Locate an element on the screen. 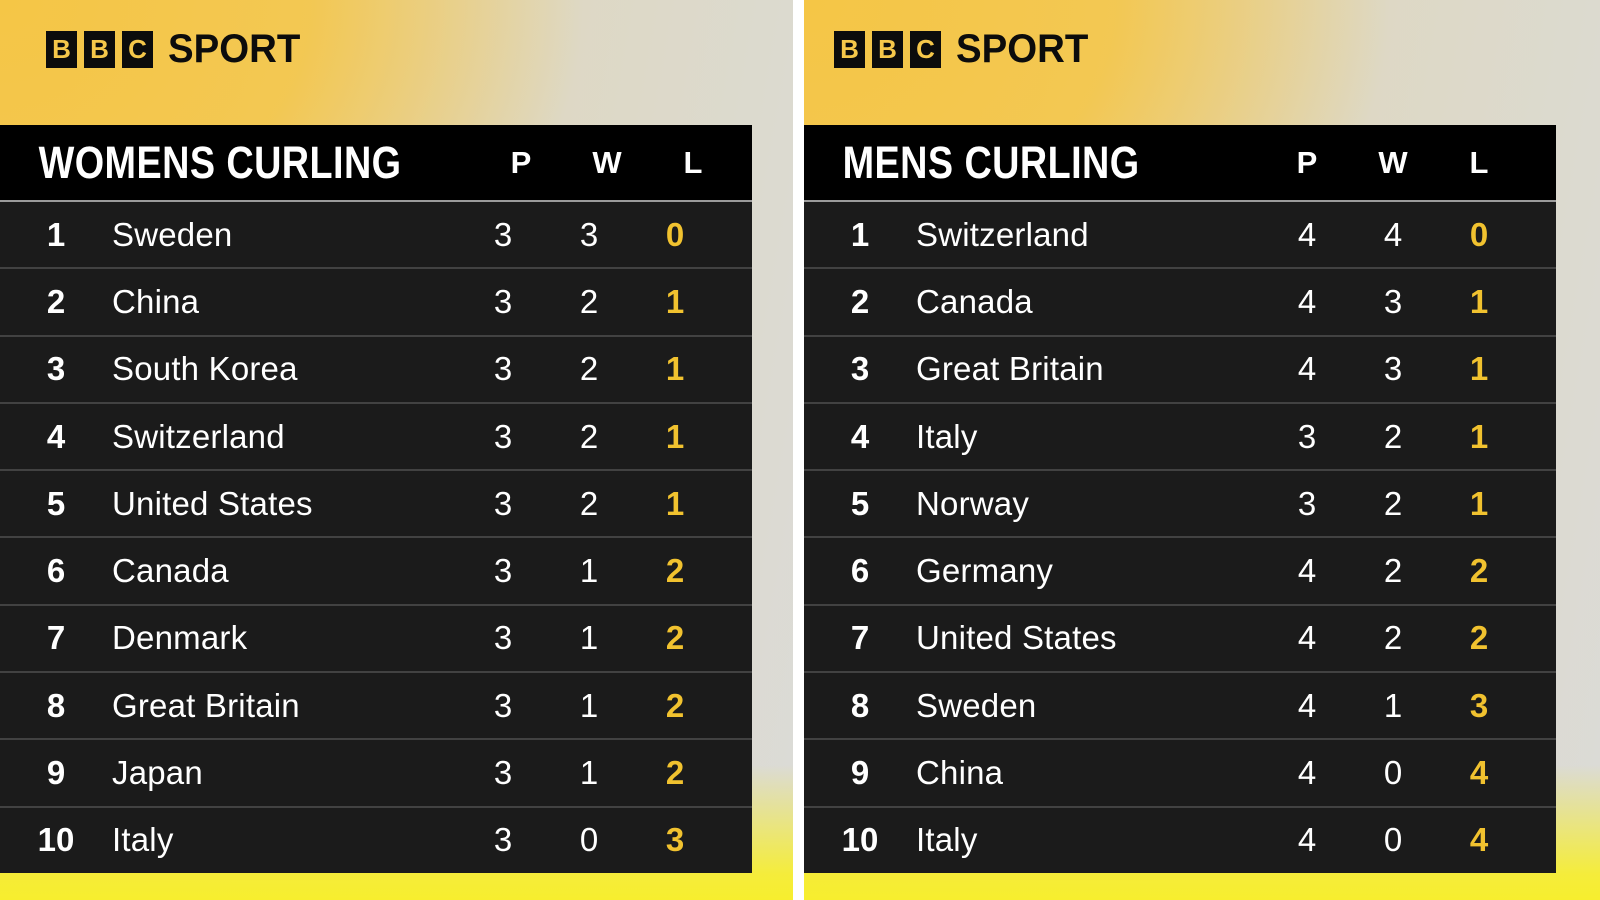  table-header: MENS CURLING P W L is located at coordinates (1180, 162).